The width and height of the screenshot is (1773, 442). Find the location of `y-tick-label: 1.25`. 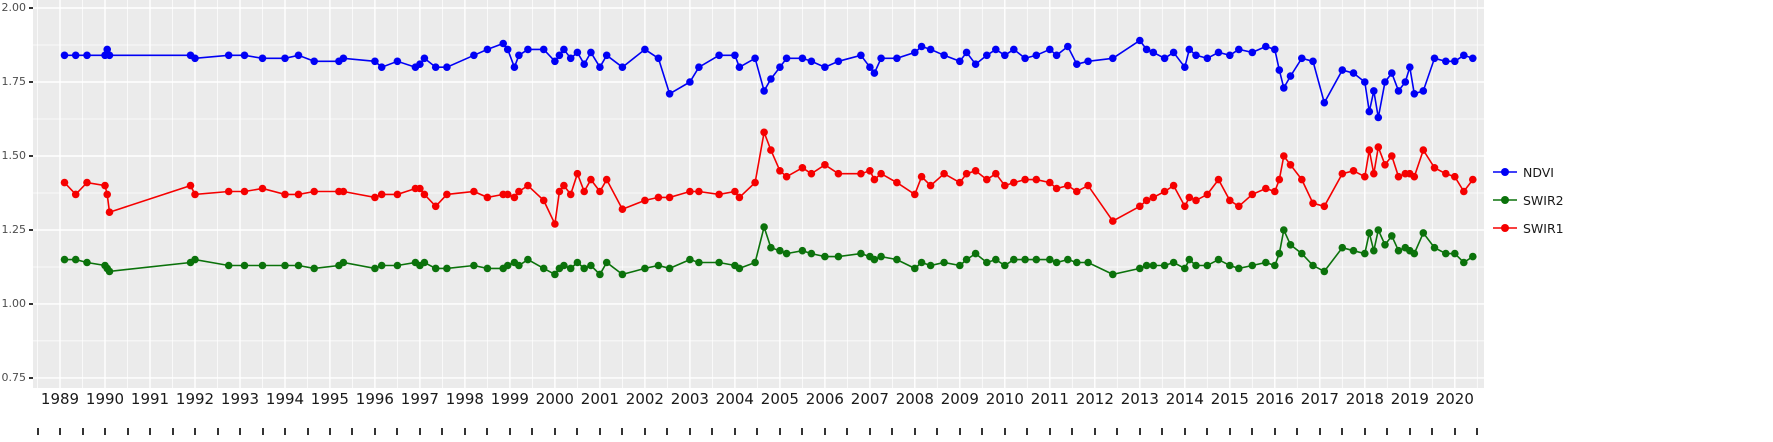

y-tick-label: 1.25 is located at coordinates (14, 229).